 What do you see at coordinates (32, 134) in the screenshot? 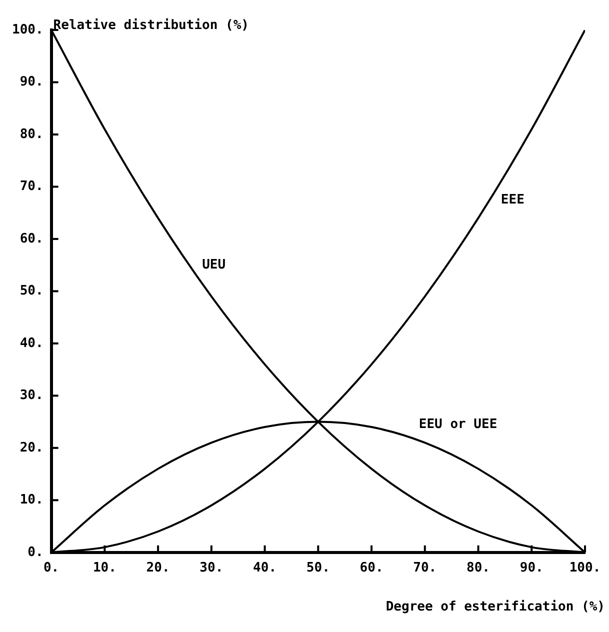
I see `y-tick-label: 80.` at bounding box center [32, 134].